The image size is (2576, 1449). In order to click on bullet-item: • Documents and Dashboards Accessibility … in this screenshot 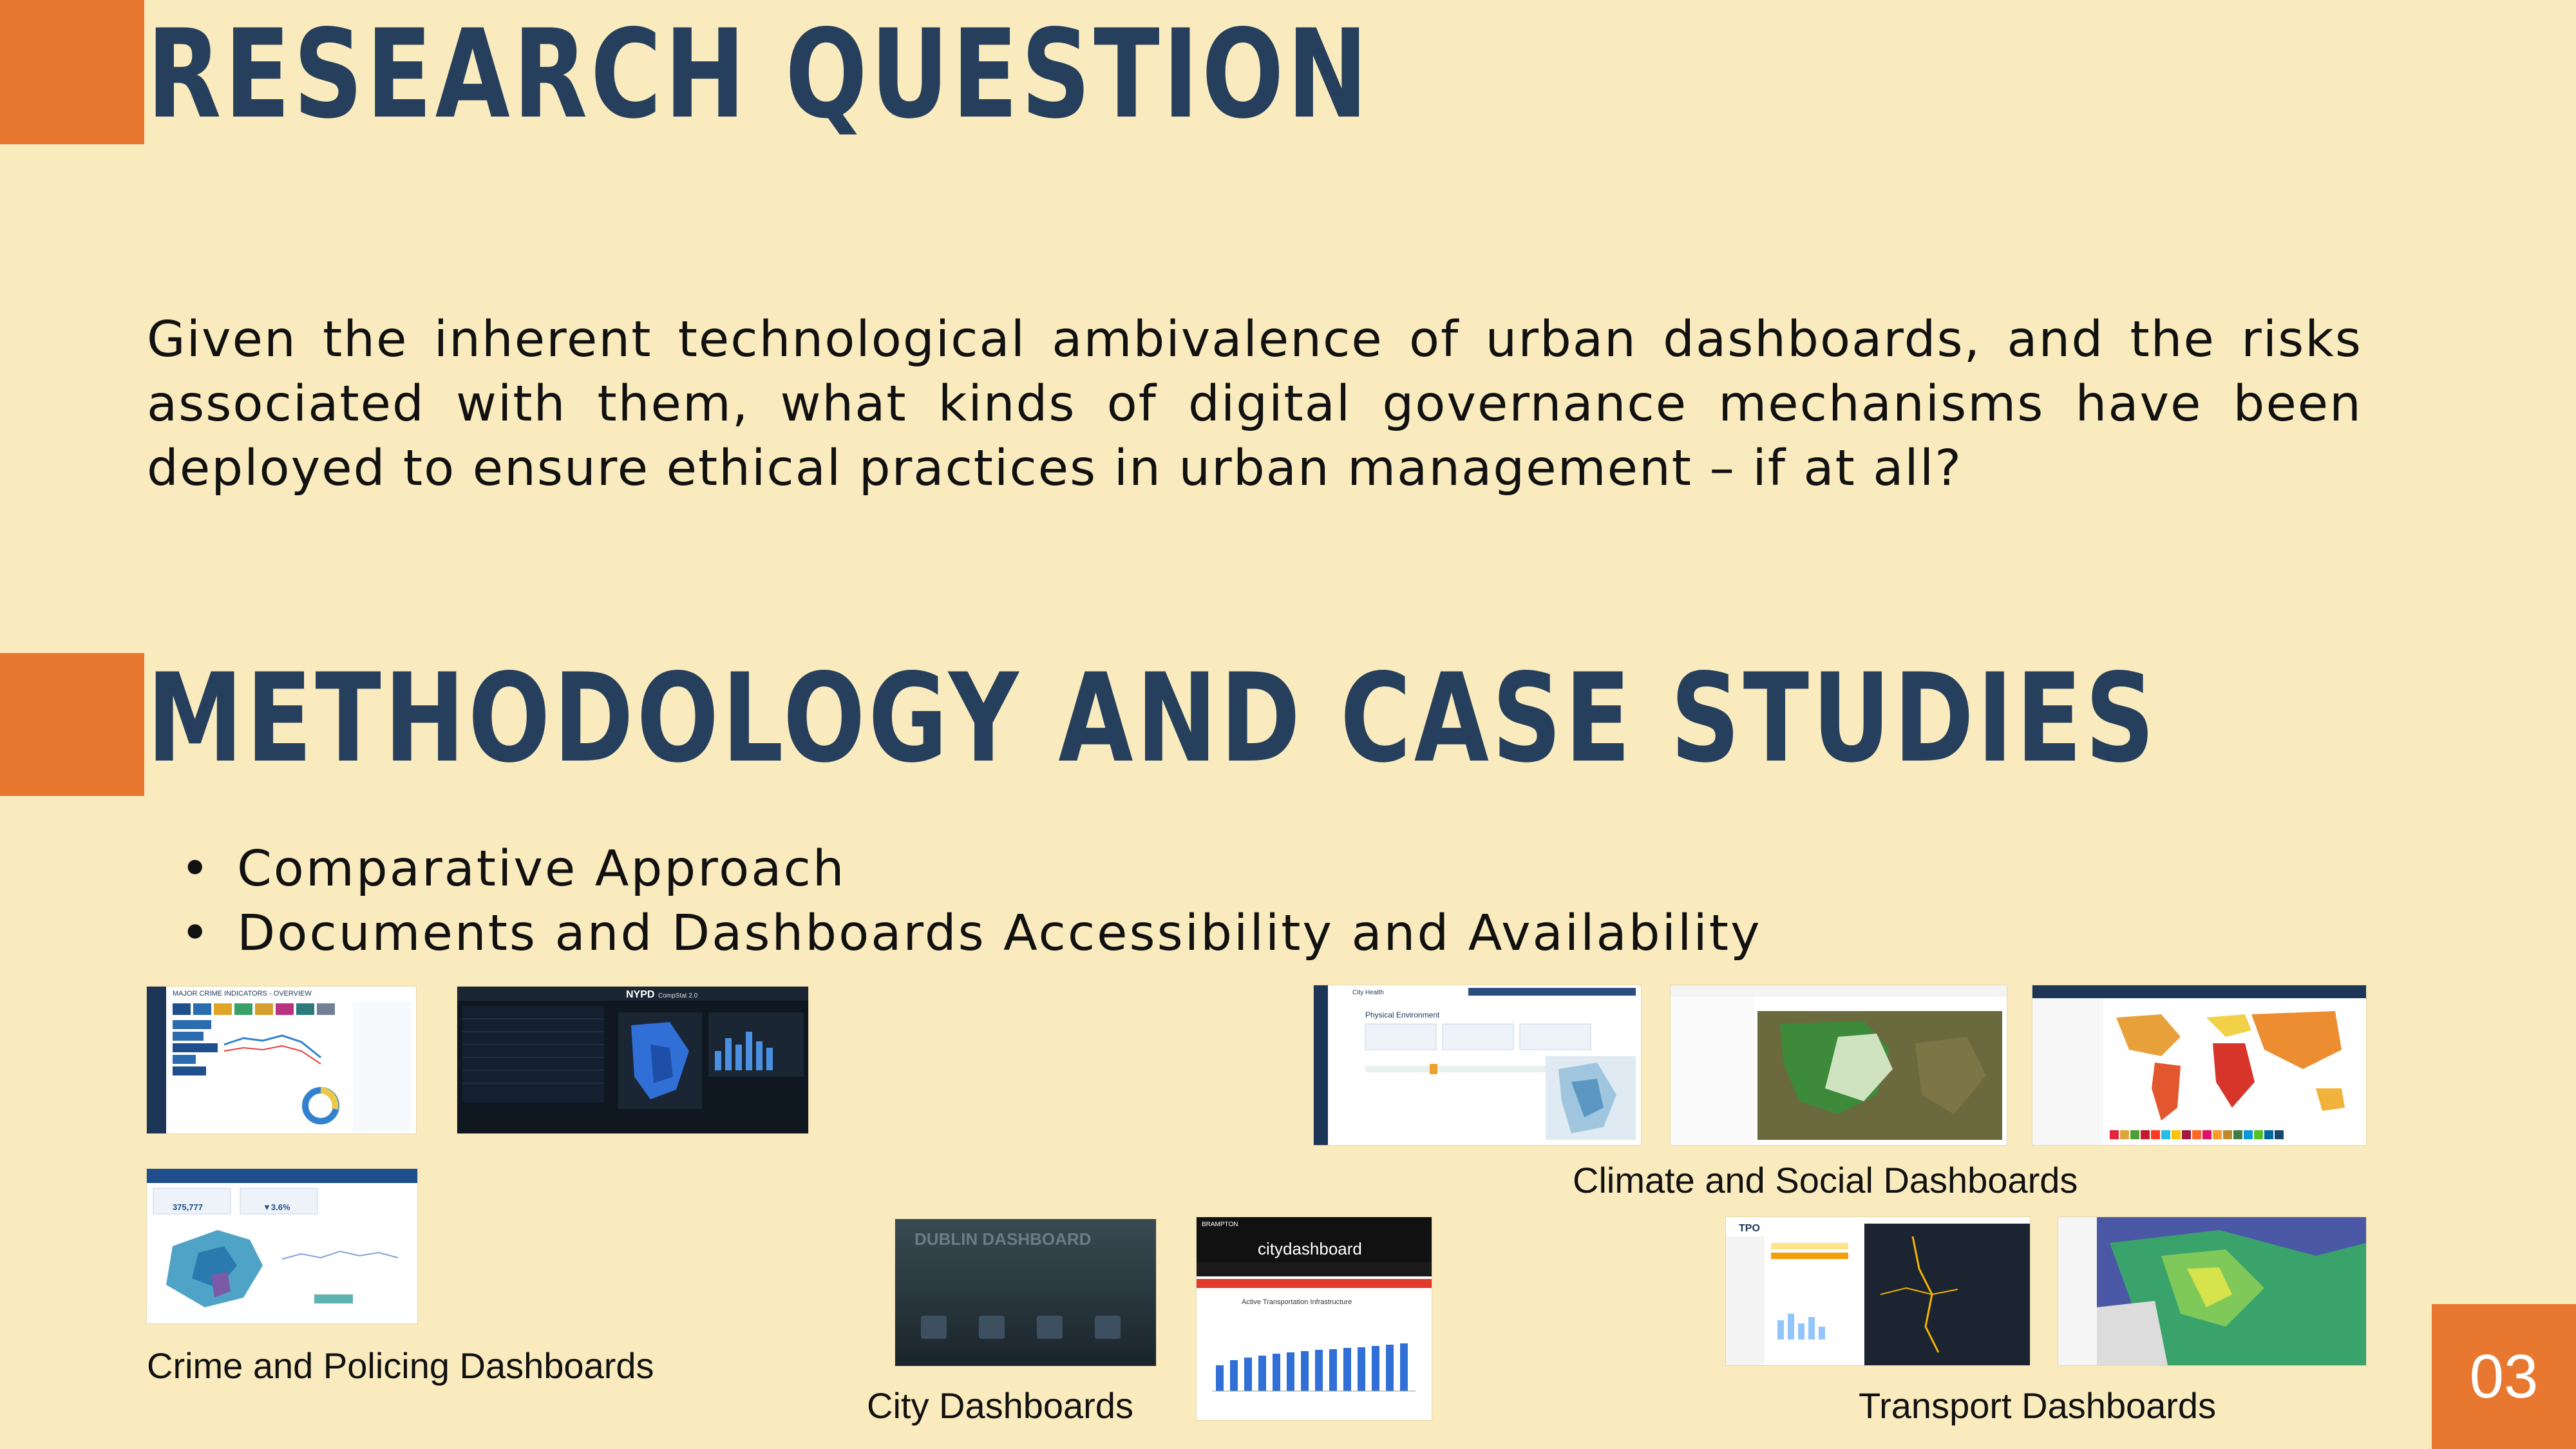, I will do `click(971, 934)`.